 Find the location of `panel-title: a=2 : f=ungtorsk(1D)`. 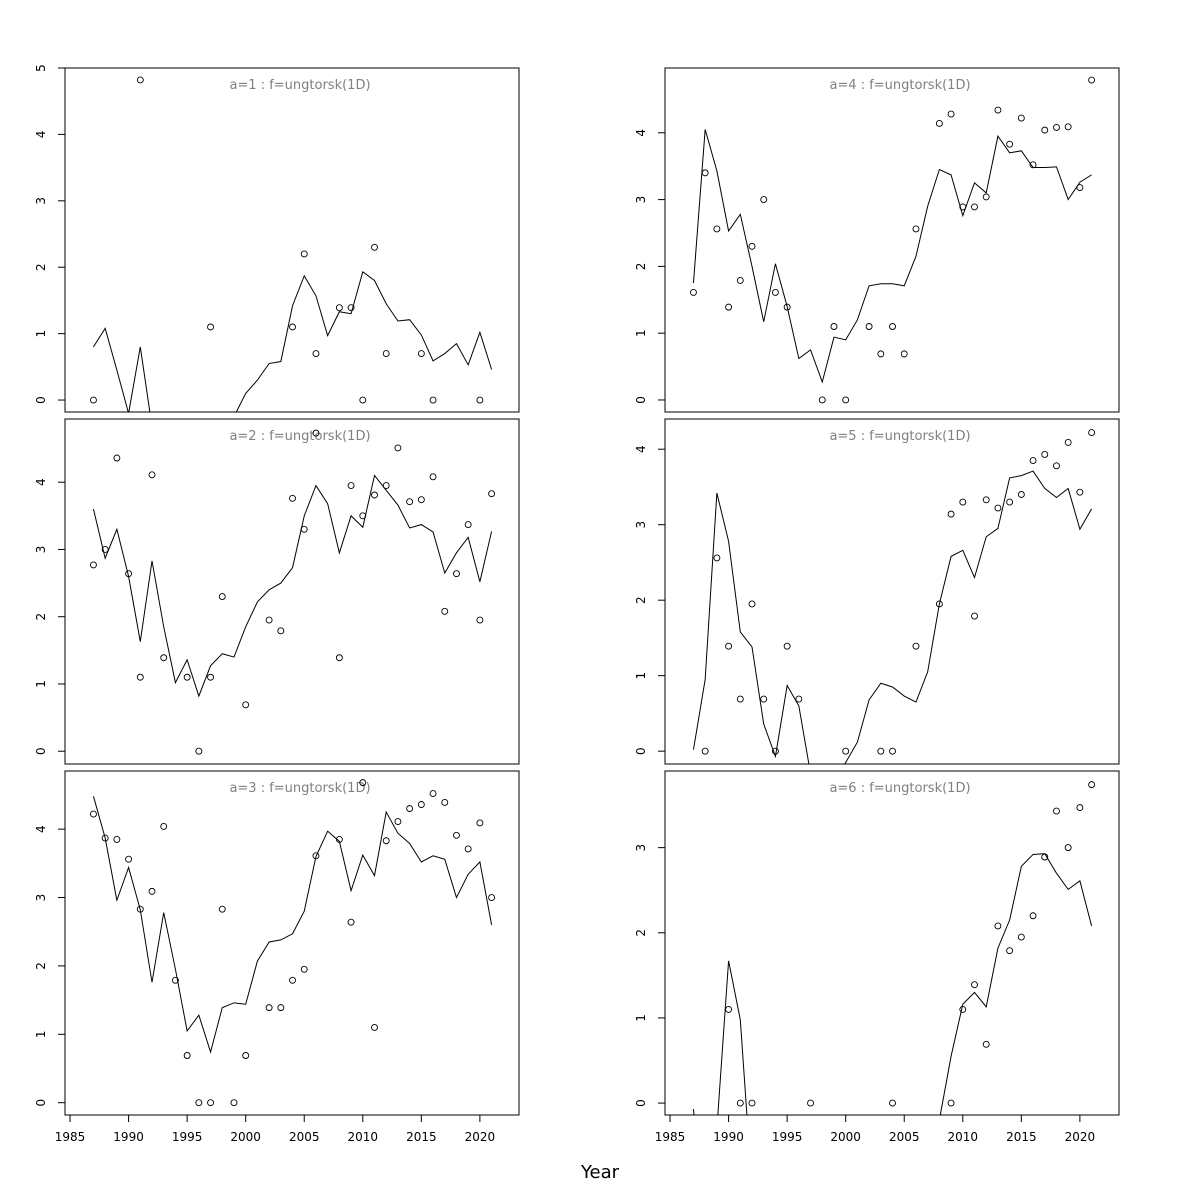

panel-title: a=2 : f=ungtorsk(1D) is located at coordinates (299, 436).